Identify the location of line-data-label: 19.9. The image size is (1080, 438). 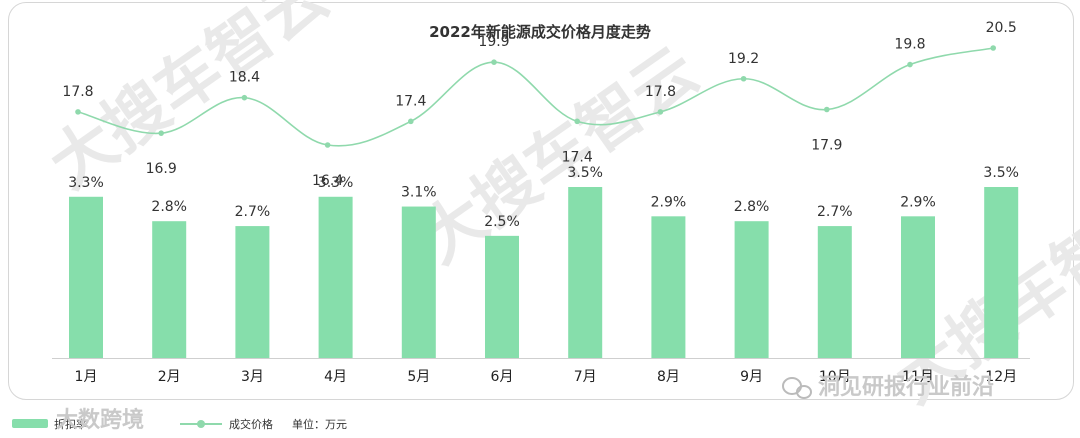
(493, 42).